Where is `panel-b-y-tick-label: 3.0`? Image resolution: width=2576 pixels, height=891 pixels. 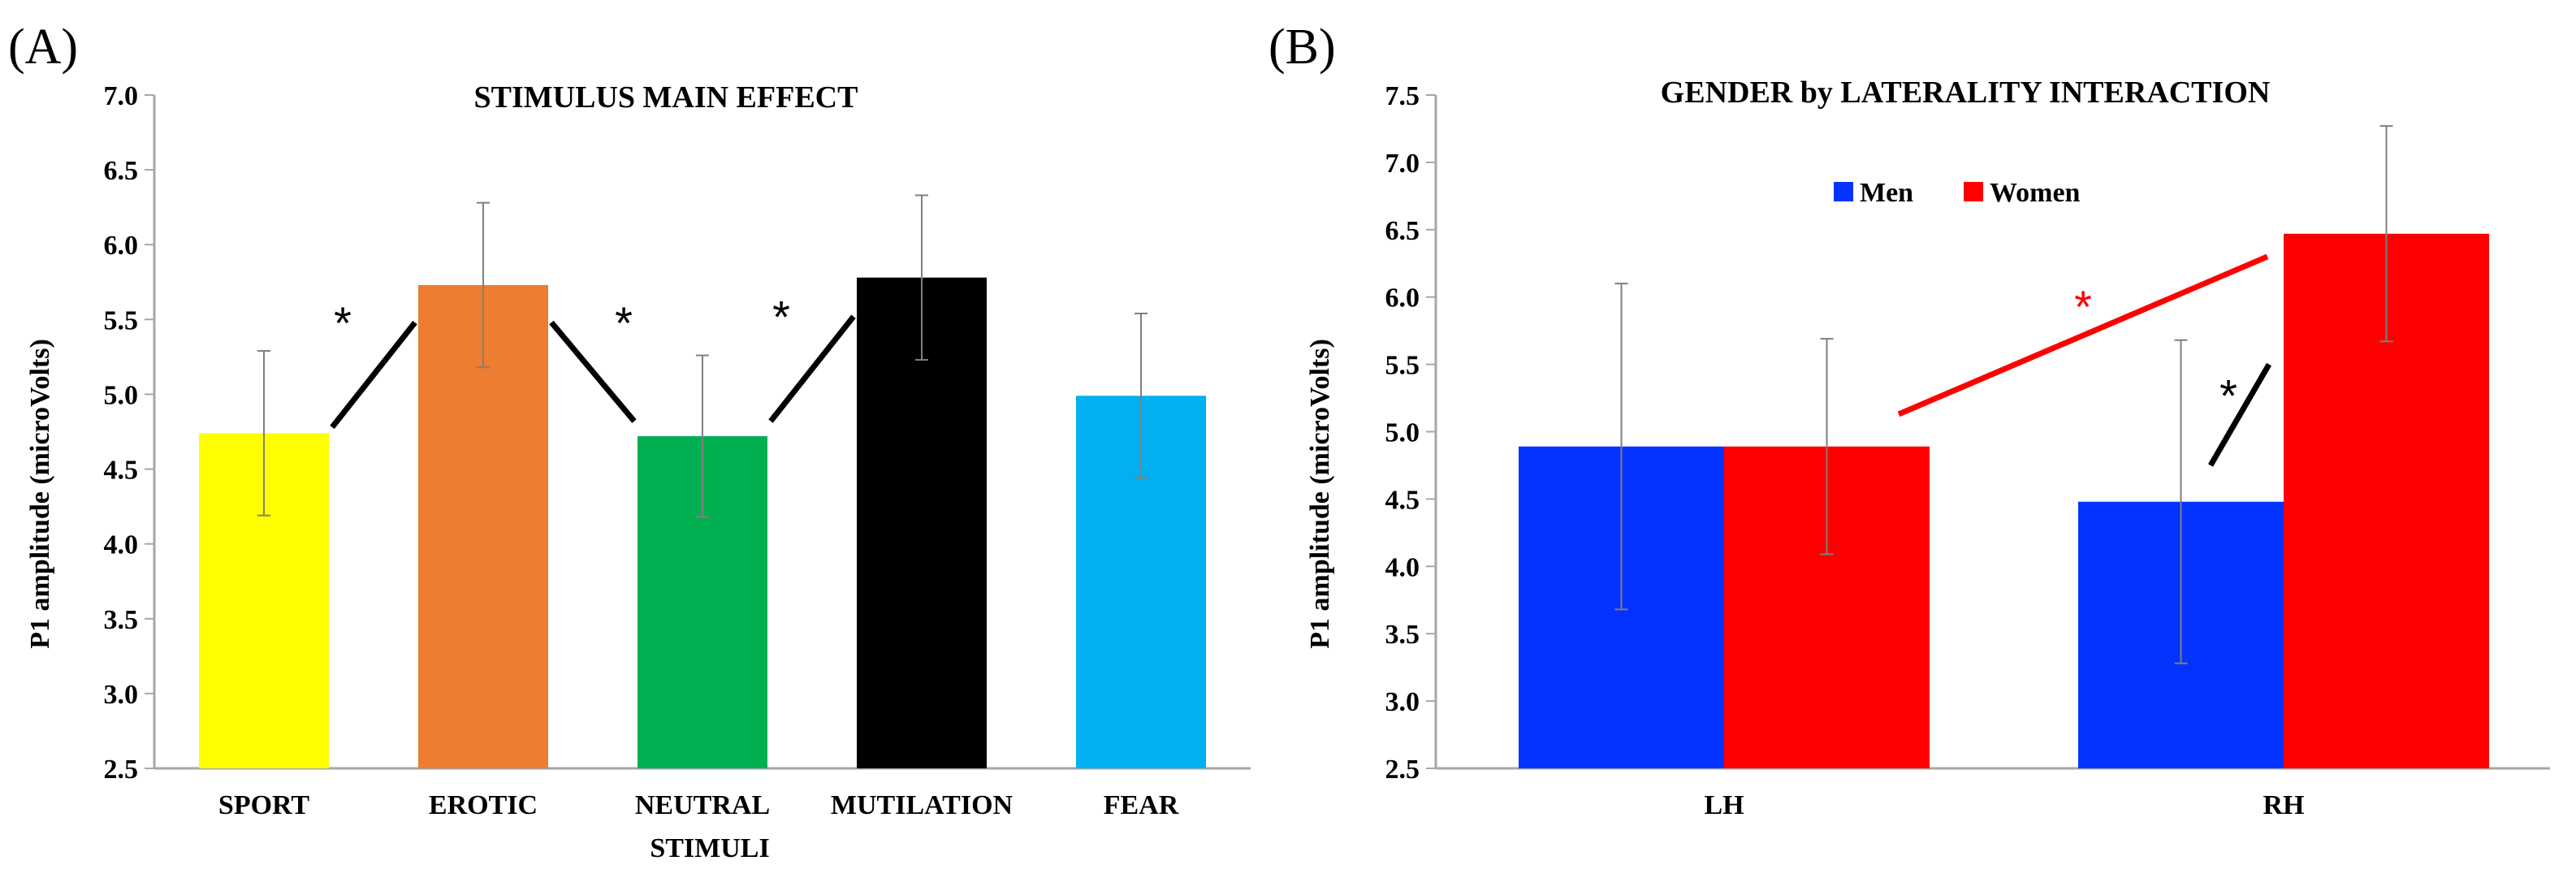 panel-b-y-tick-label: 3.0 is located at coordinates (1403, 702).